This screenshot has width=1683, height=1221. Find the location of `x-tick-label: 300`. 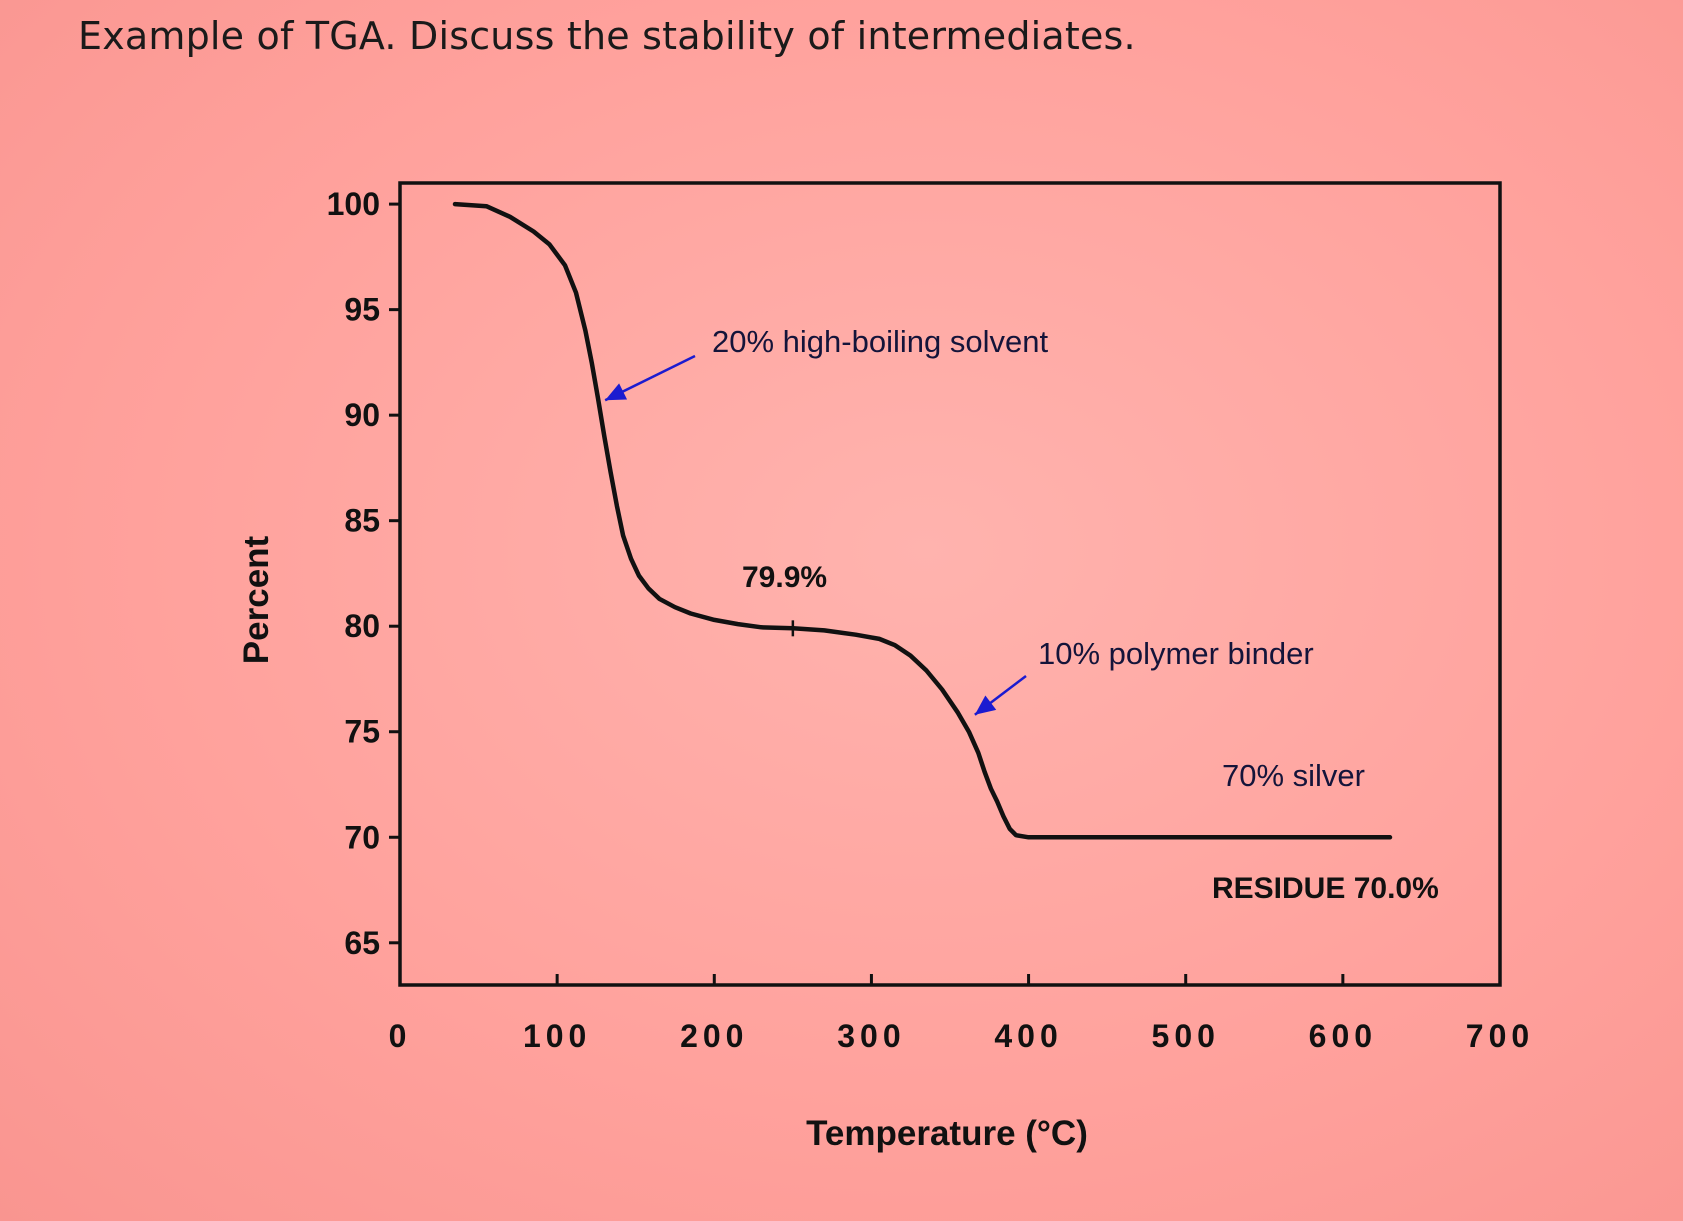

x-tick-label: 300 is located at coordinates (871, 1036).